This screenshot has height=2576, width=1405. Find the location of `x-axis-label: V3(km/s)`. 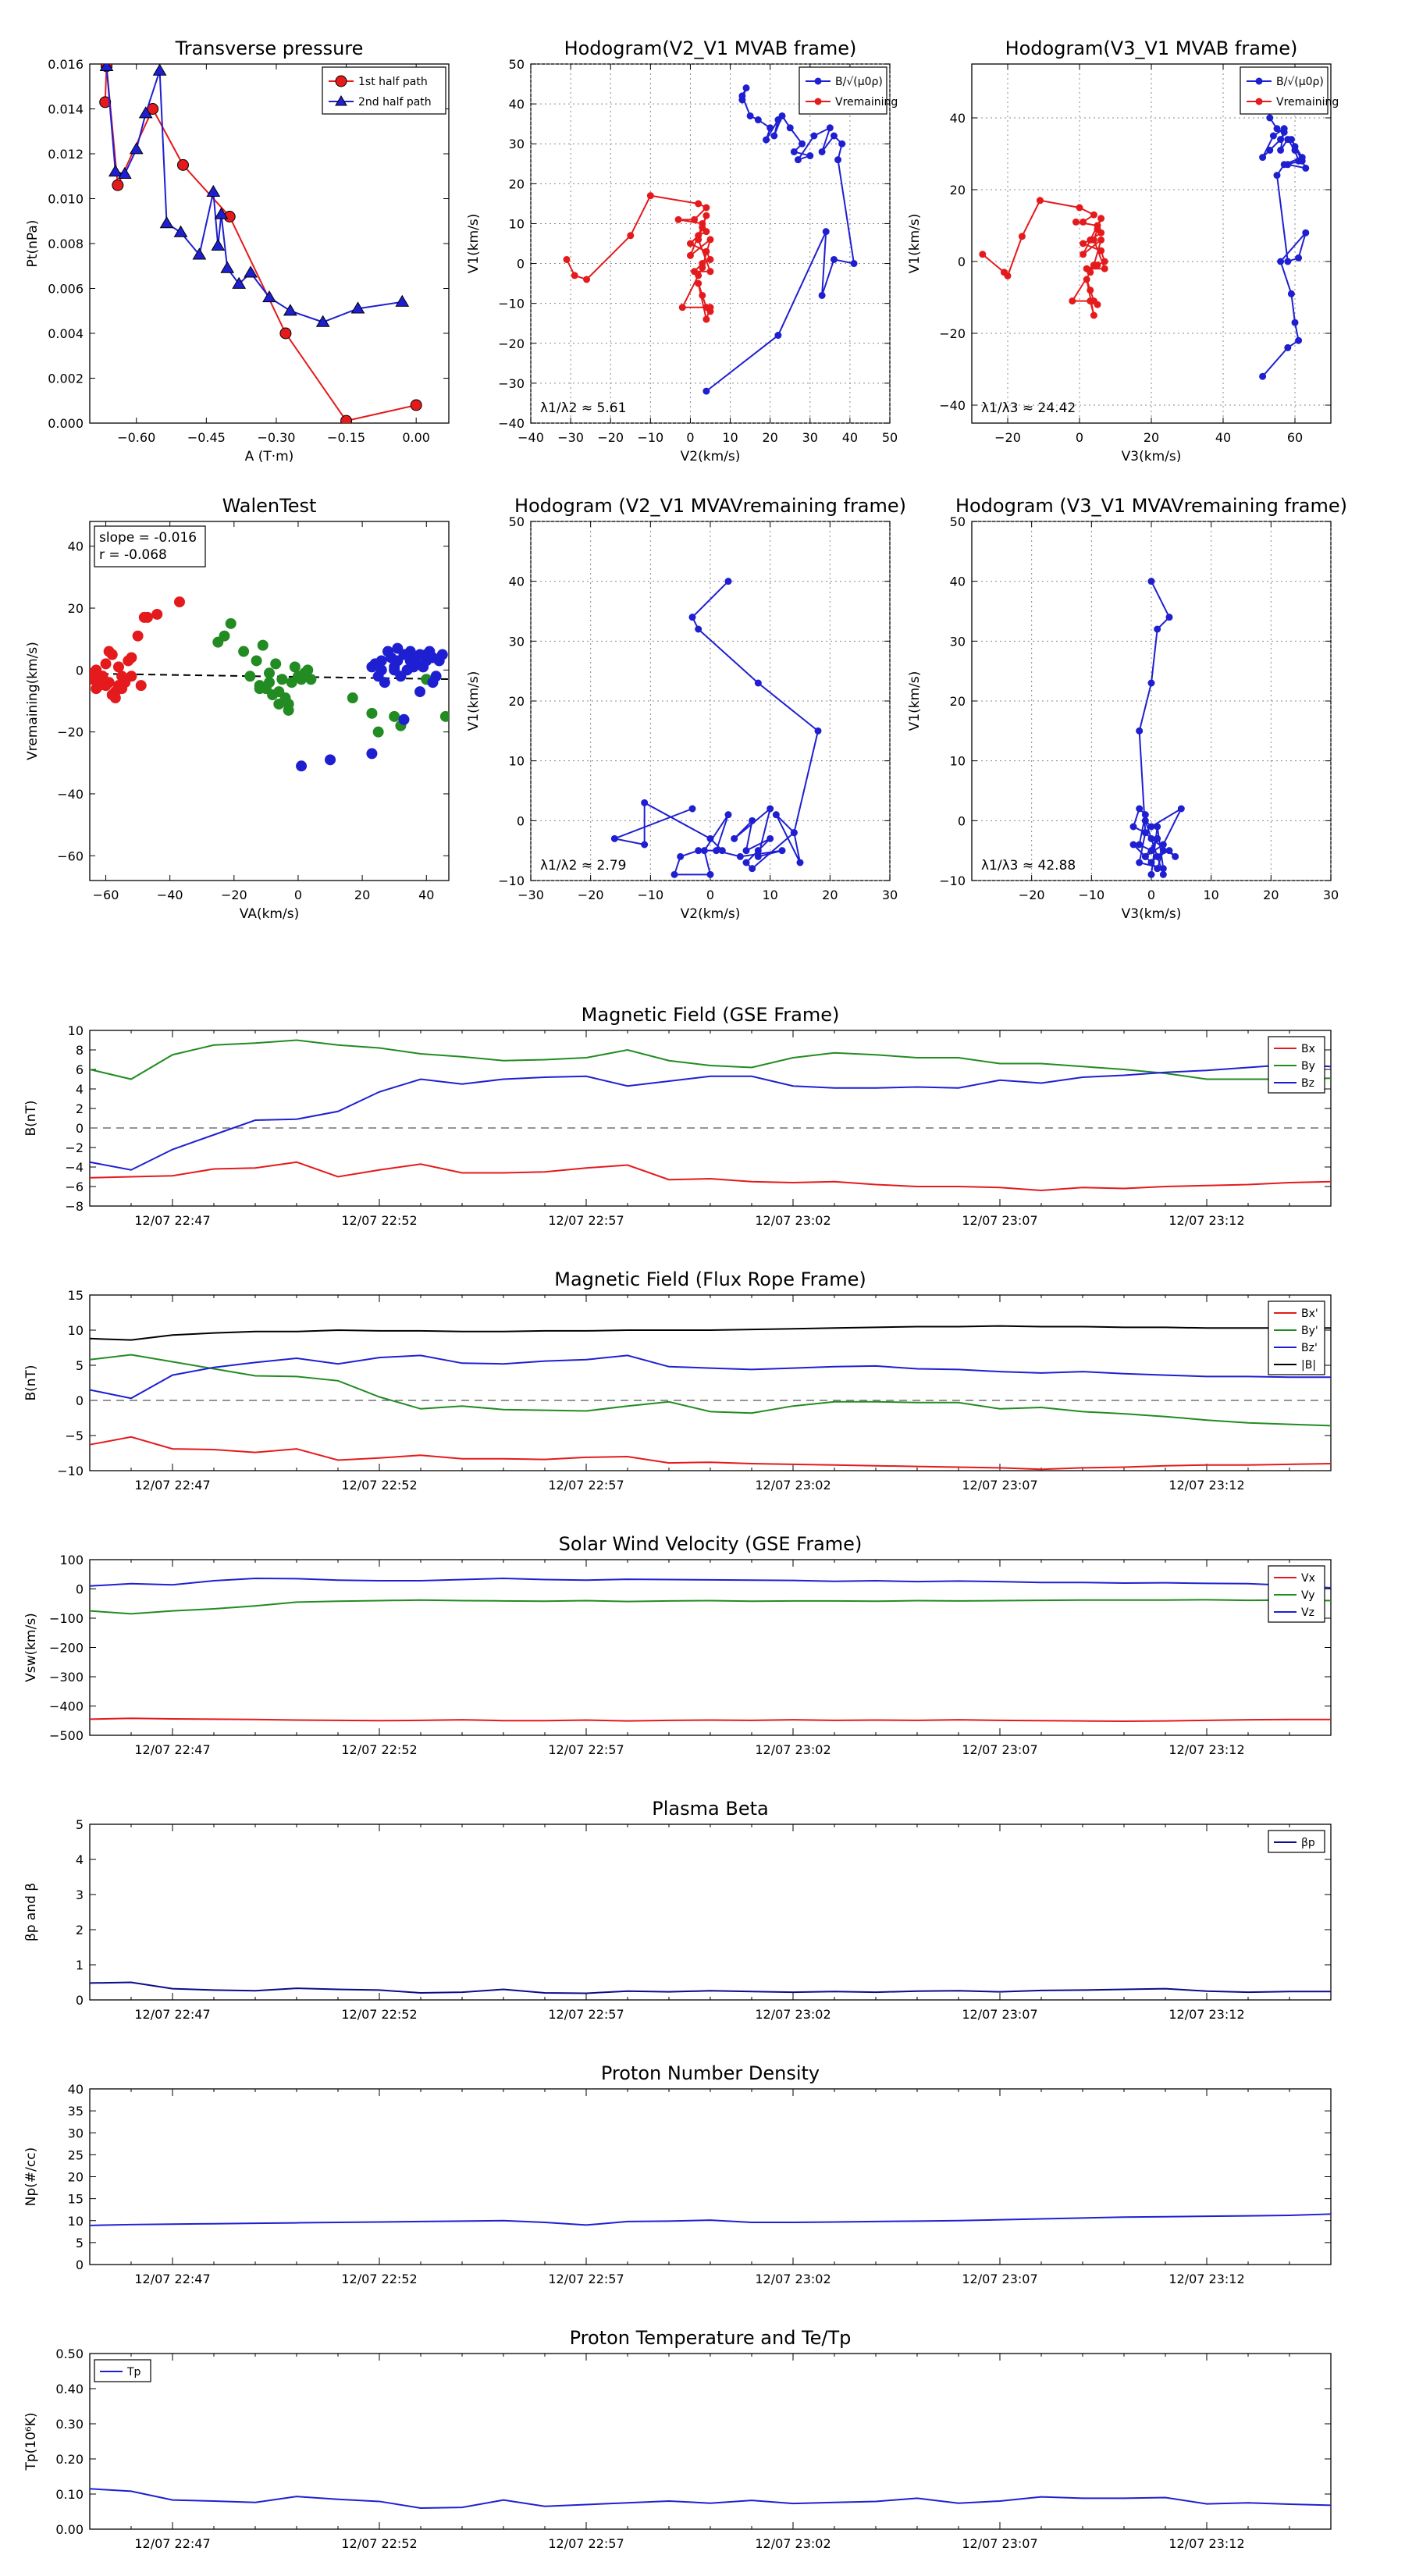

x-axis-label: V3(km/s) is located at coordinates (1152, 914).